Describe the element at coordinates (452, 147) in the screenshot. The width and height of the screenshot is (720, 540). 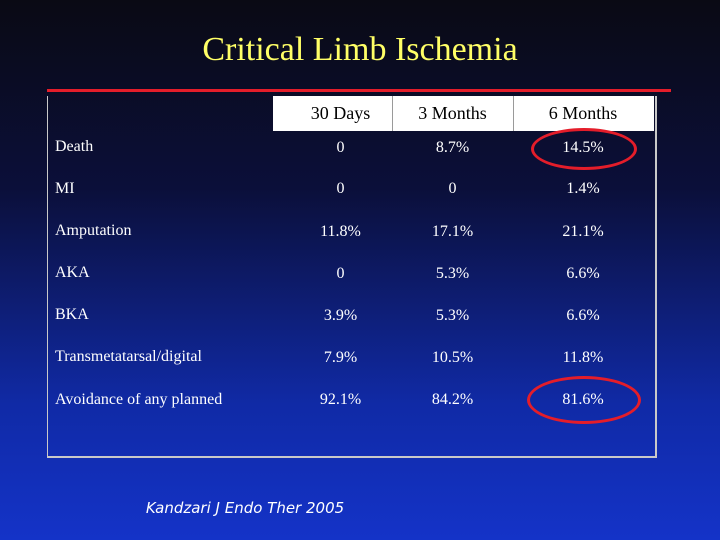
I see `table-cell: 8.7%` at that location.